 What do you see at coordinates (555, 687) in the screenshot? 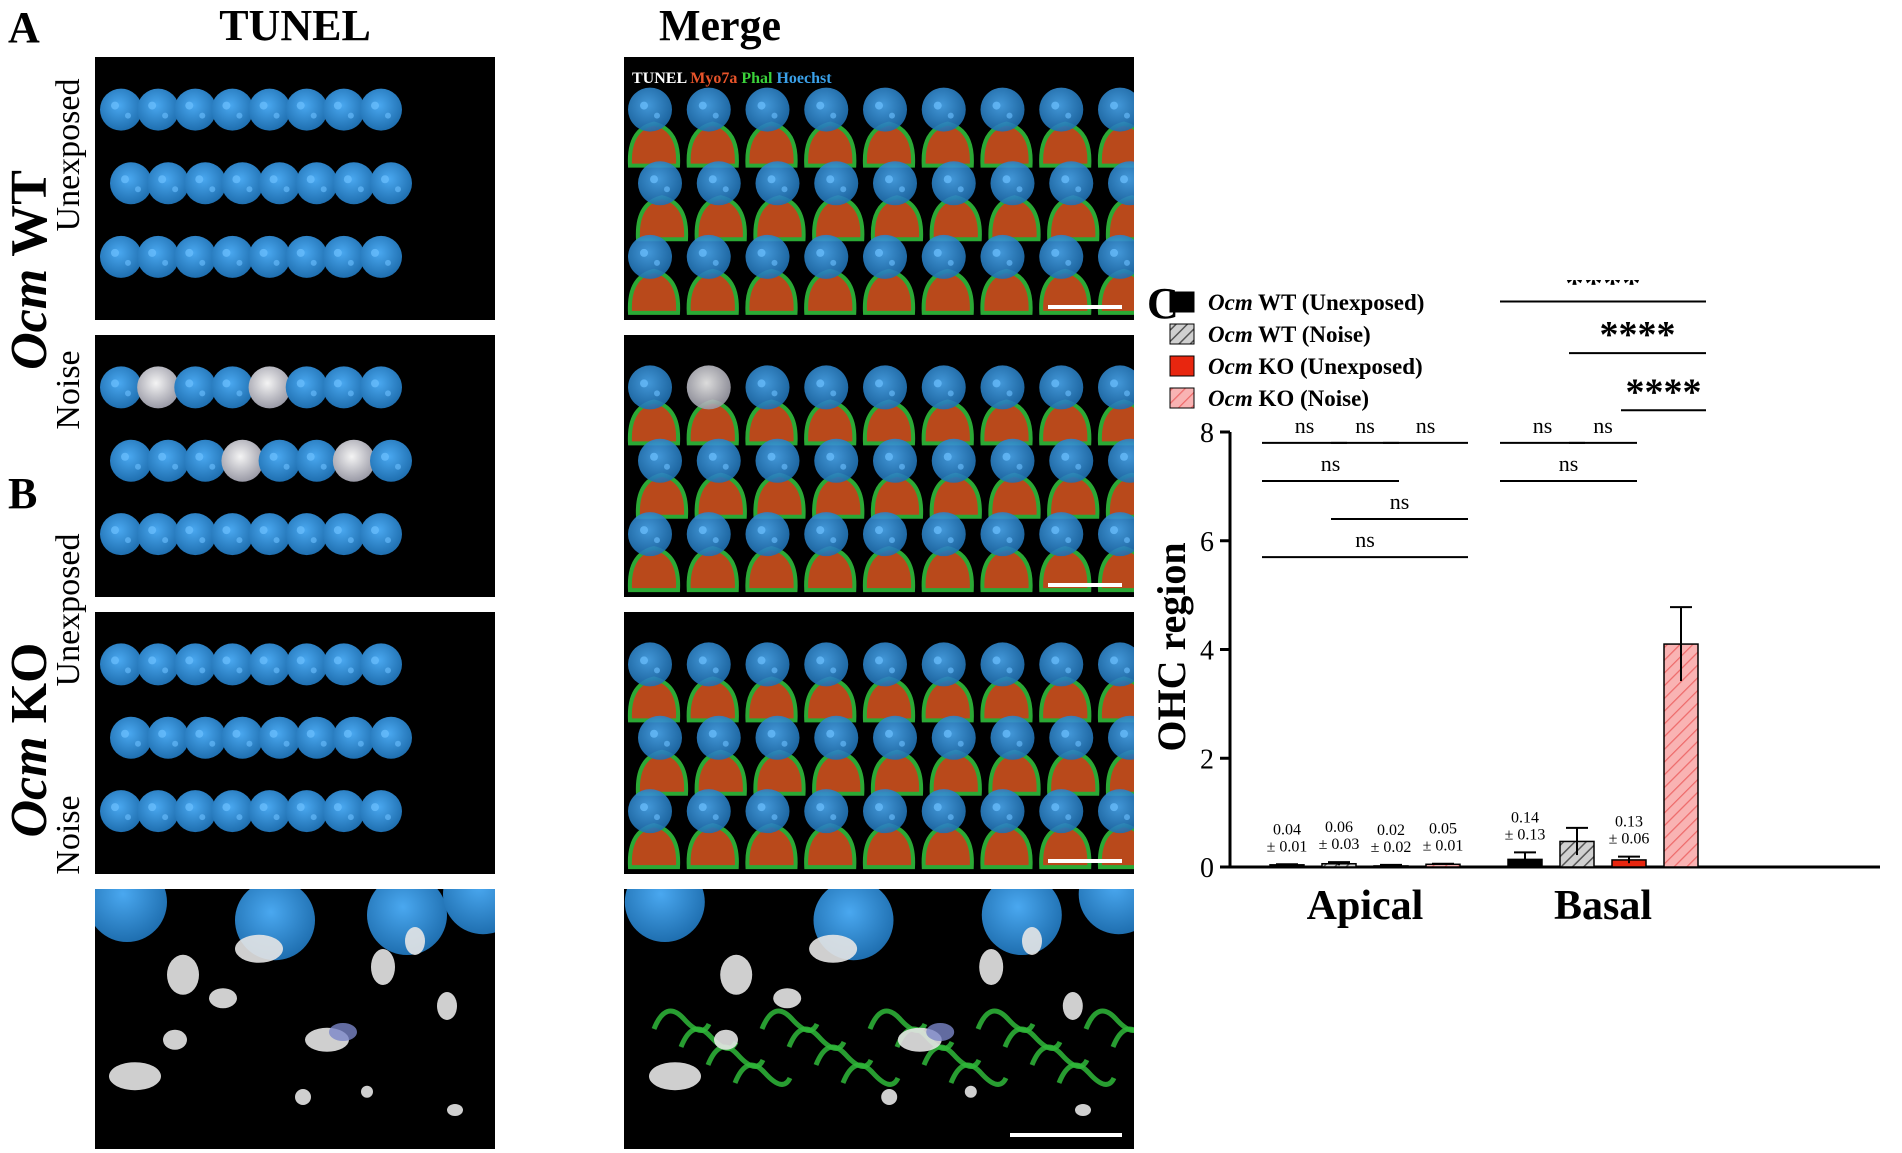
I see `ohc3-label-ko-unexposed: OHC 3` at bounding box center [555, 687].